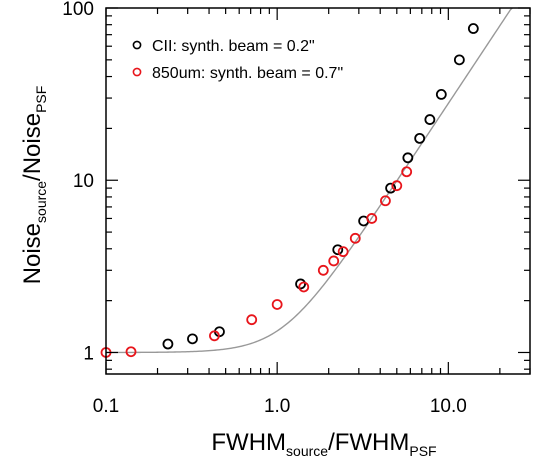 The image size is (544, 463). Describe the element at coordinates (368, 442) in the screenshot. I see `x-axis-title-mid: /FWHM` at that location.